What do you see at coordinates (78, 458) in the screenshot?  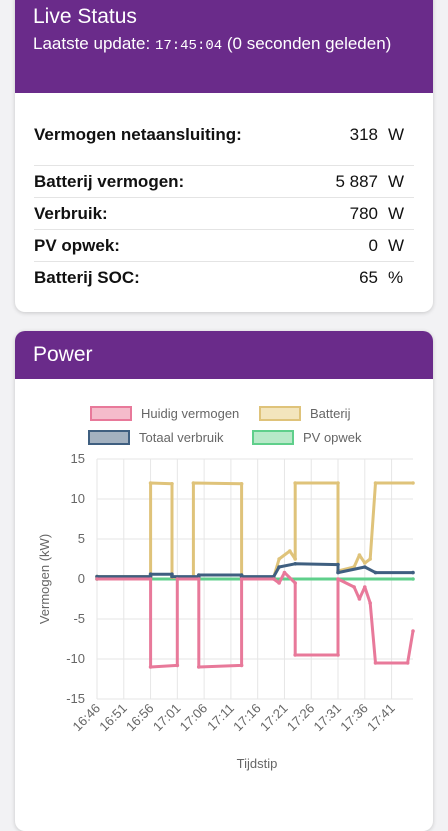 I see `y-tick-label: 15` at bounding box center [78, 458].